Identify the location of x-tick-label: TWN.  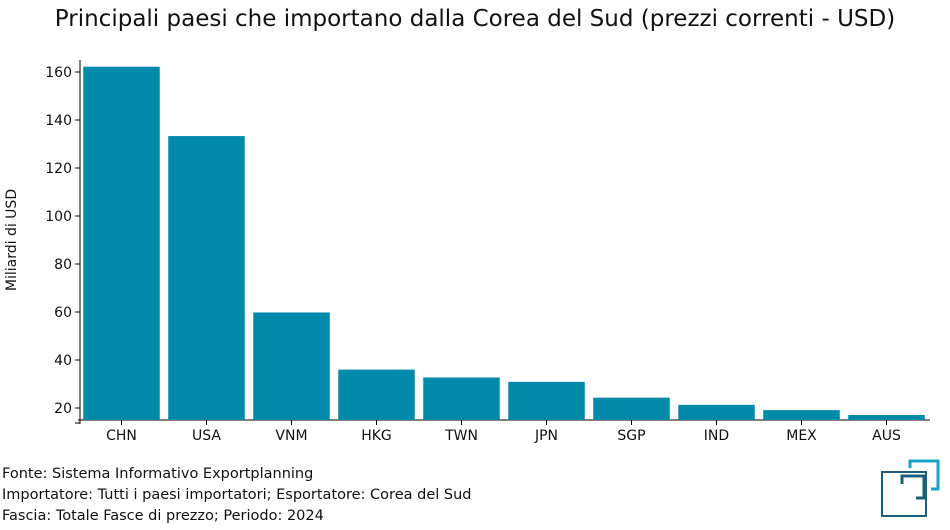
(461, 436).